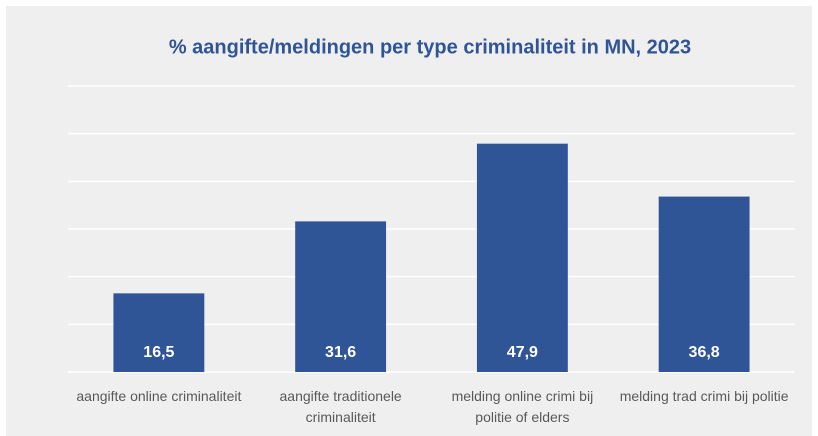 The width and height of the screenshot is (818, 436). Describe the element at coordinates (340, 352) in the screenshot. I see `data-label: 31,6` at that location.